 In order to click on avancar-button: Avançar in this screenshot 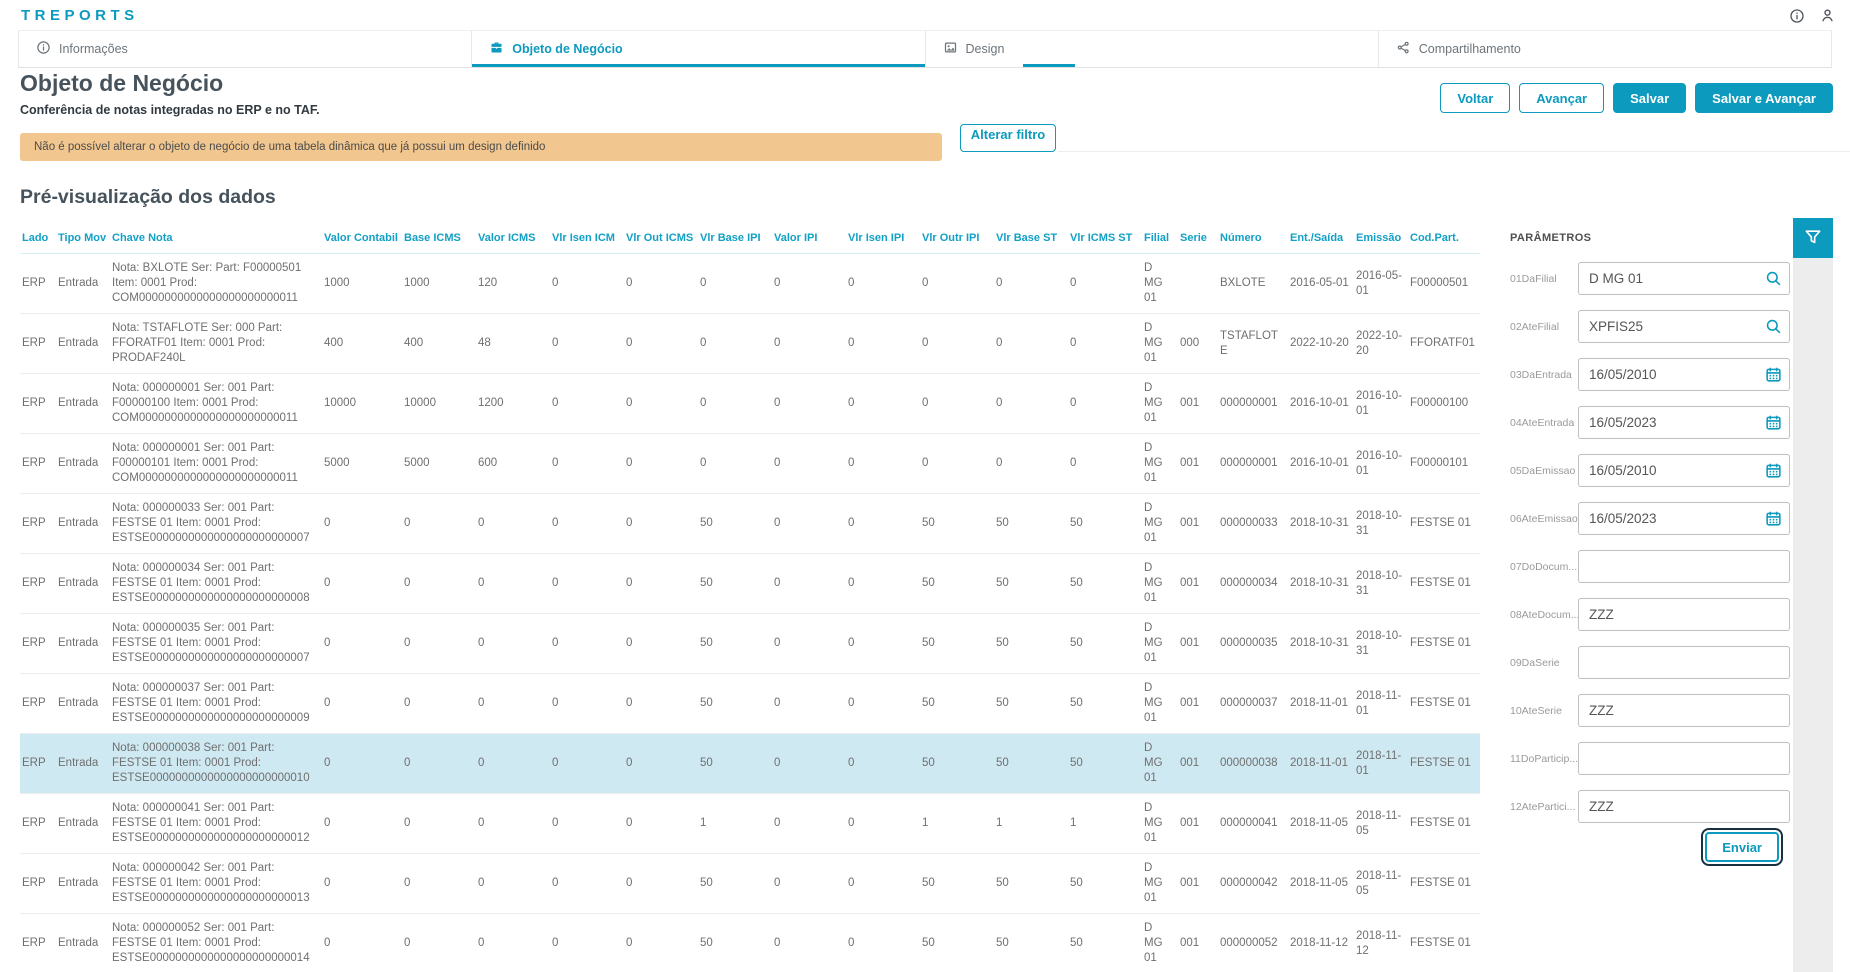, I will do `click(1562, 98)`.